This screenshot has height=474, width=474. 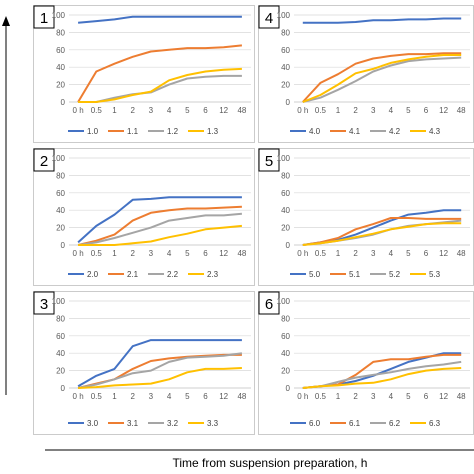 What do you see at coordinates (269, 161) in the screenshot?
I see `panel-number: 5` at bounding box center [269, 161].